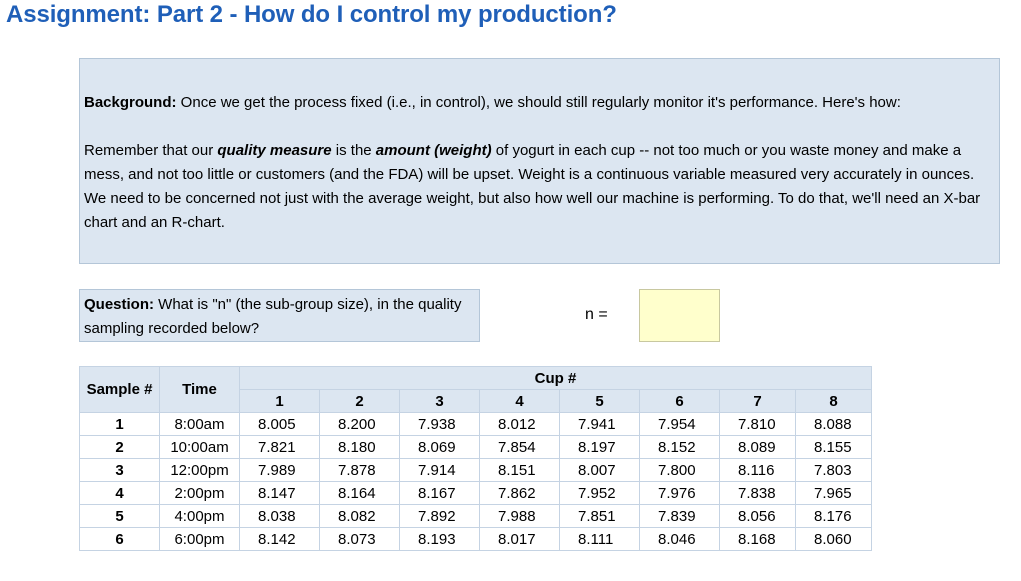  What do you see at coordinates (757, 516) in the screenshot?
I see `cup-weight: 8.056` at bounding box center [757, 516].